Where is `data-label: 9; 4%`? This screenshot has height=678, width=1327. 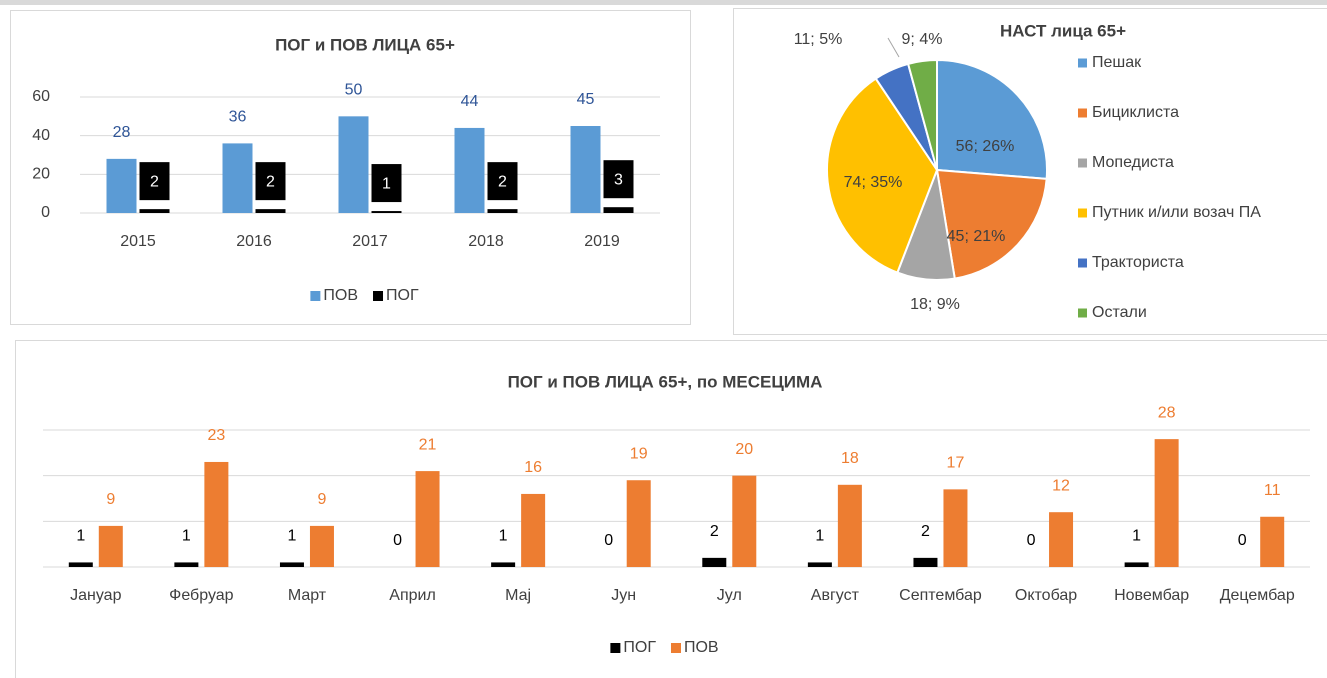
data-label: 9; 4% is located at coordinates (922, 39).